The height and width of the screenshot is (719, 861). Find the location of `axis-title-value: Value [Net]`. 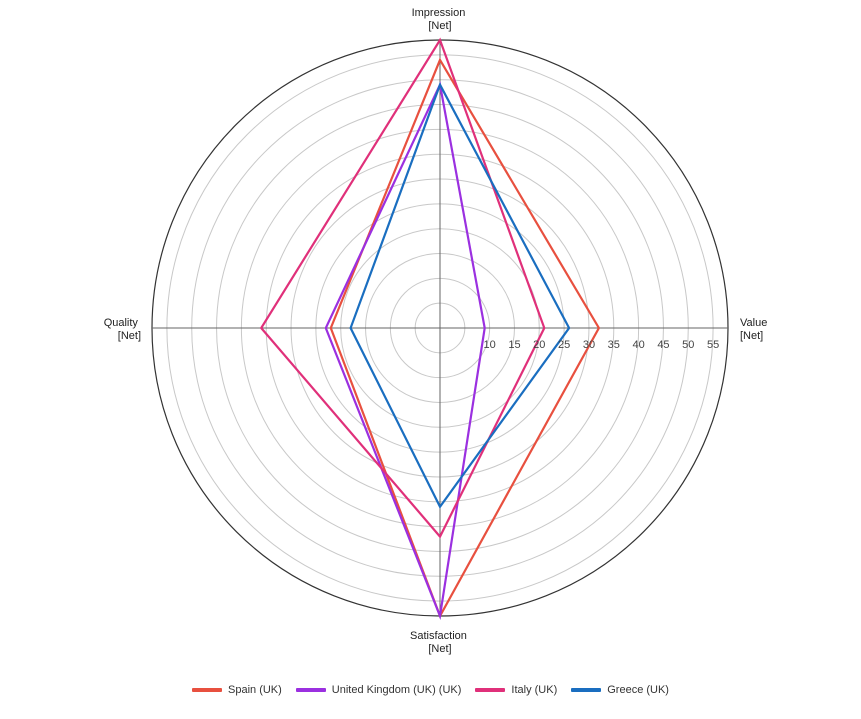

axis-title-value: Value [Net] is located at coordinates (755, 329).